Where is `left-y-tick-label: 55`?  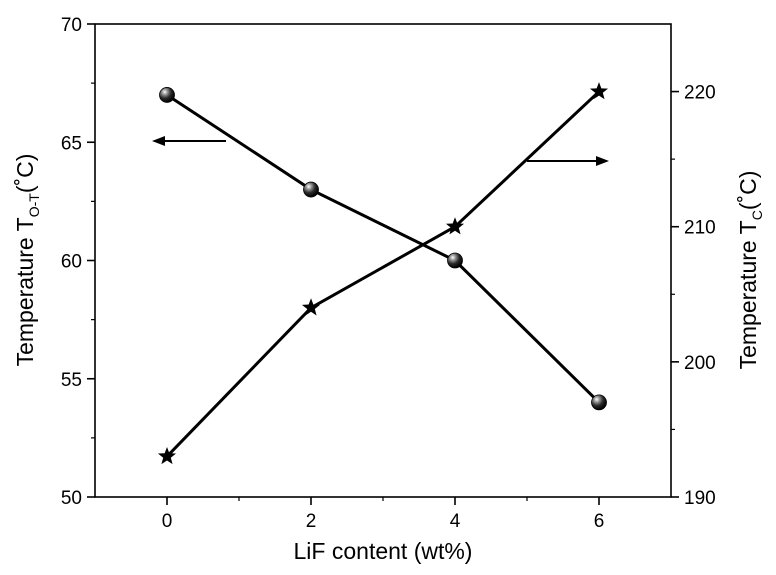 left-y-tick-label: 55 is located at coordinates (71, 380).